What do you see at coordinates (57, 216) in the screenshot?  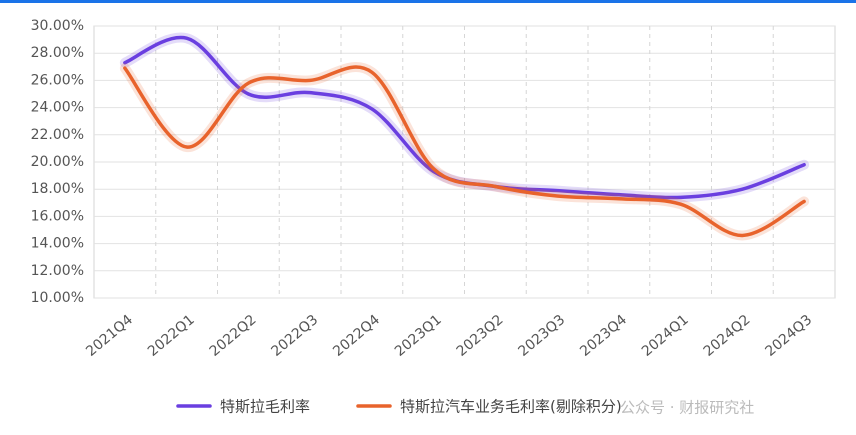 I see `y-tick-label: 16.00%` at bounding box center [57, 216].